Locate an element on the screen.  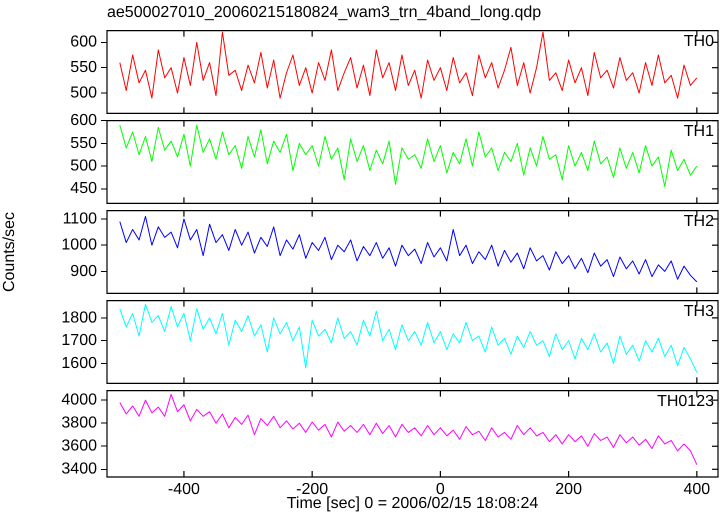
series-label: TH1 is located at coordinates (699, 131).